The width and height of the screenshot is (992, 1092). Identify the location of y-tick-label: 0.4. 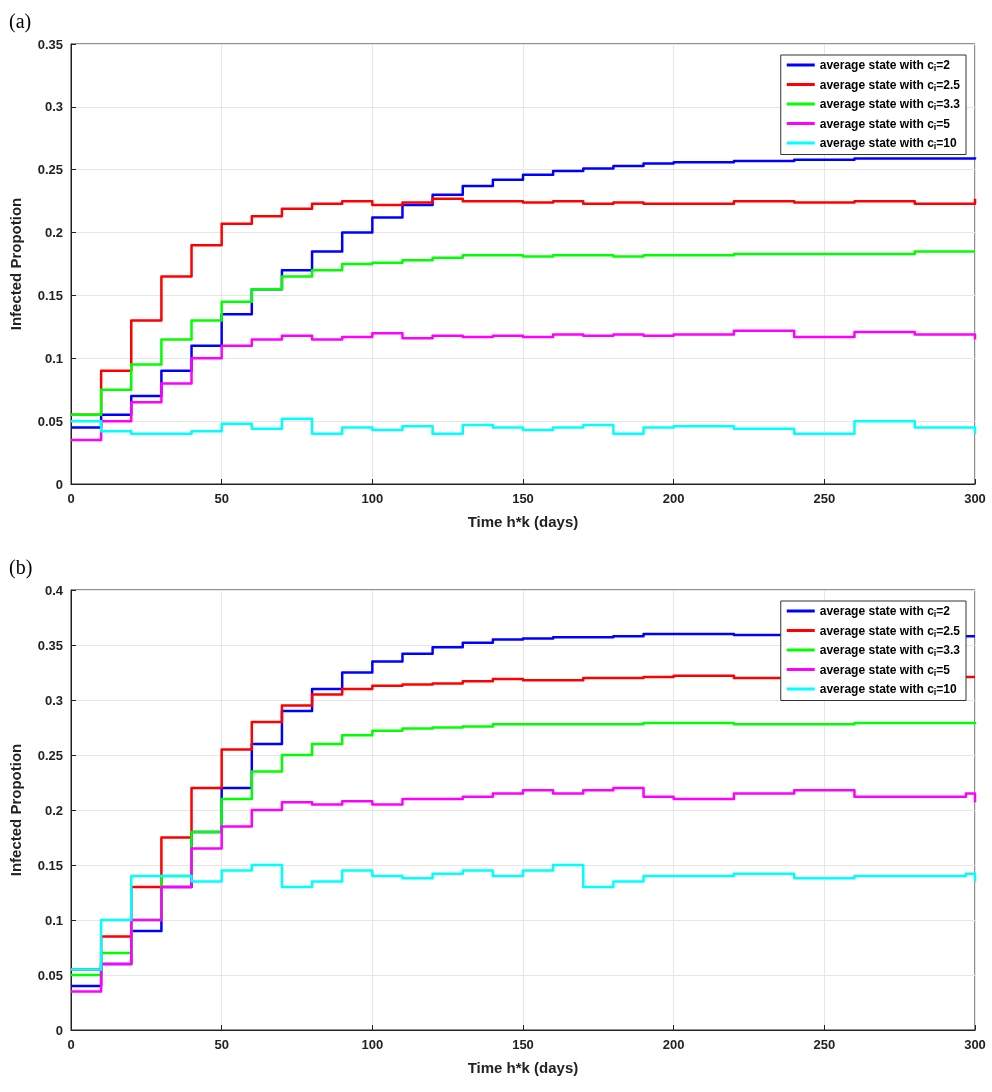
(54, 590).